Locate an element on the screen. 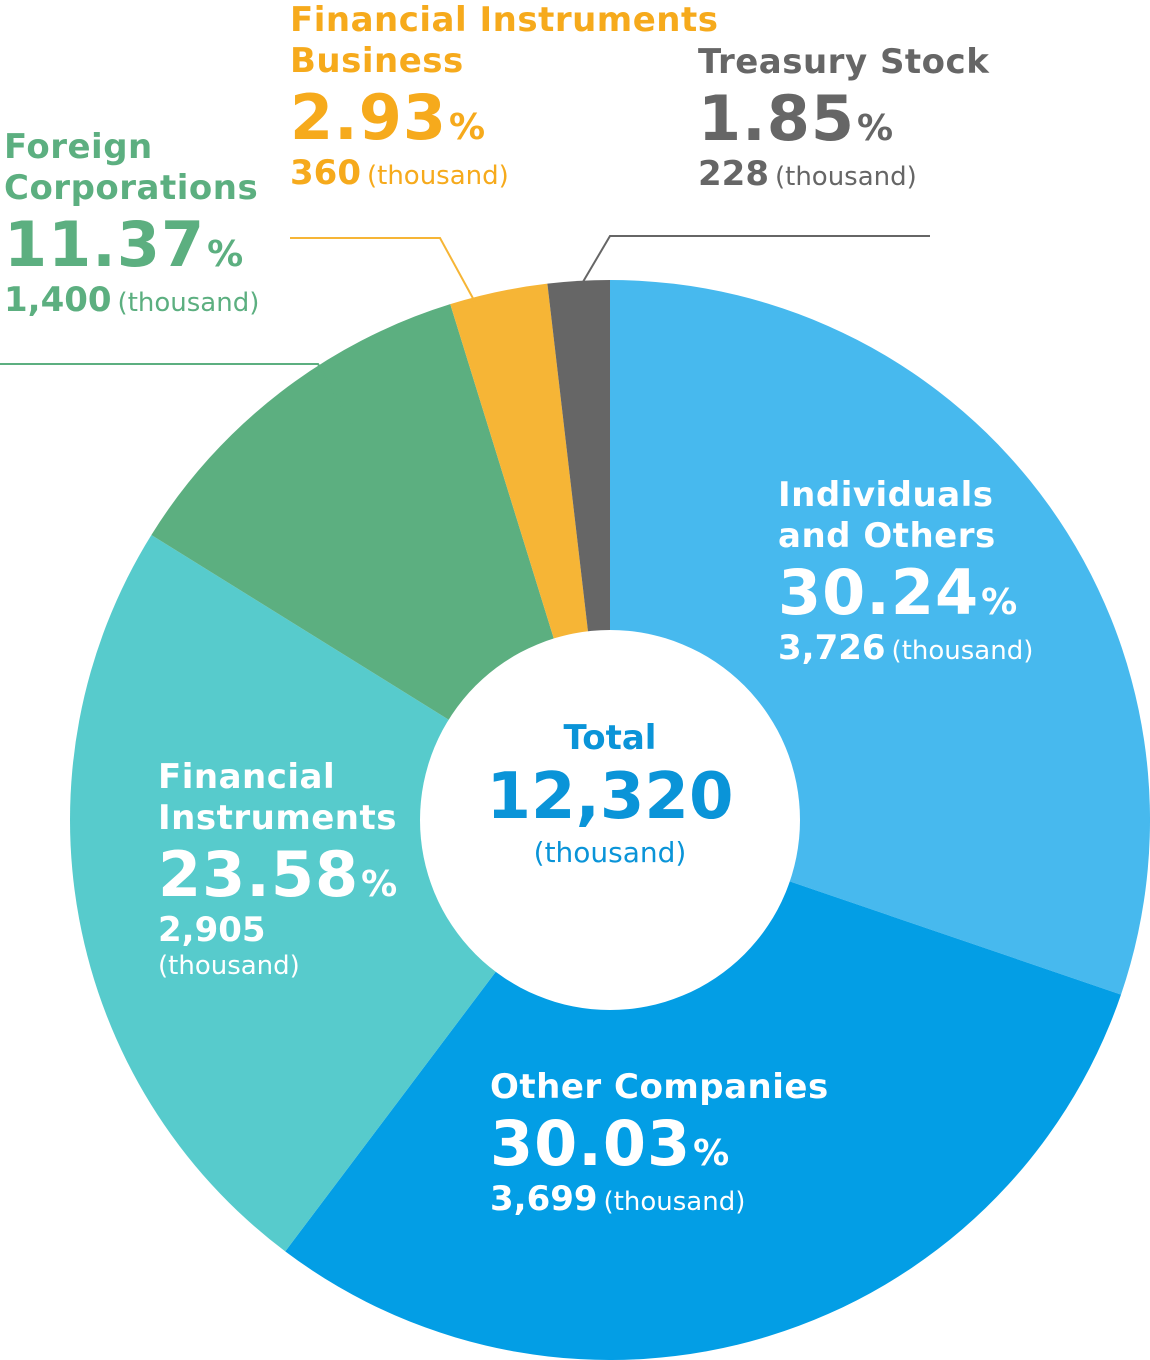 This screenshot has width=1150, height=1360. label-financial-instruments-name-1: Financial is located at coordinates (247, 777).